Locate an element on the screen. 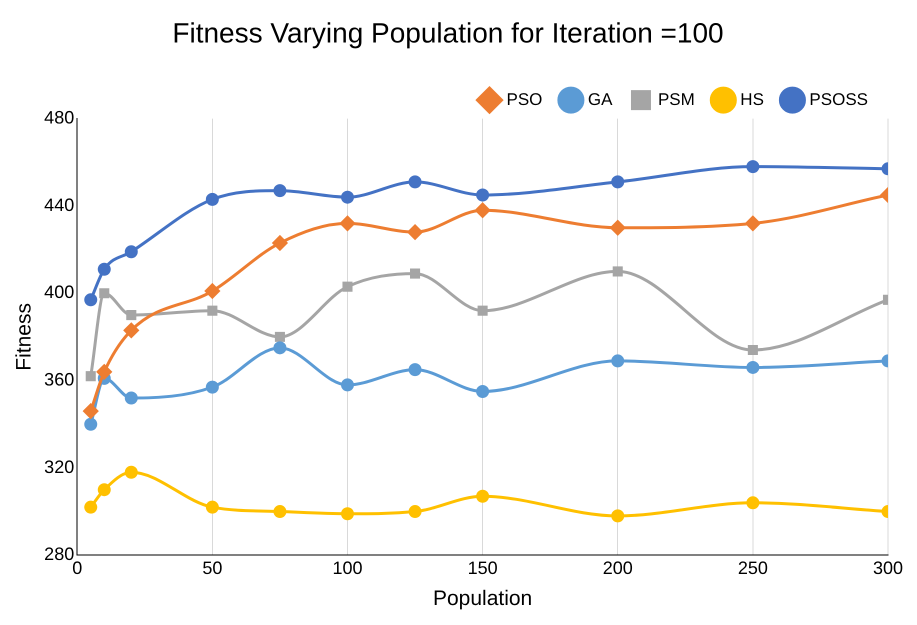 The height and width of the screenshot is (625, 917). x-tick-label: 0 is located at coordinates (77, 568).